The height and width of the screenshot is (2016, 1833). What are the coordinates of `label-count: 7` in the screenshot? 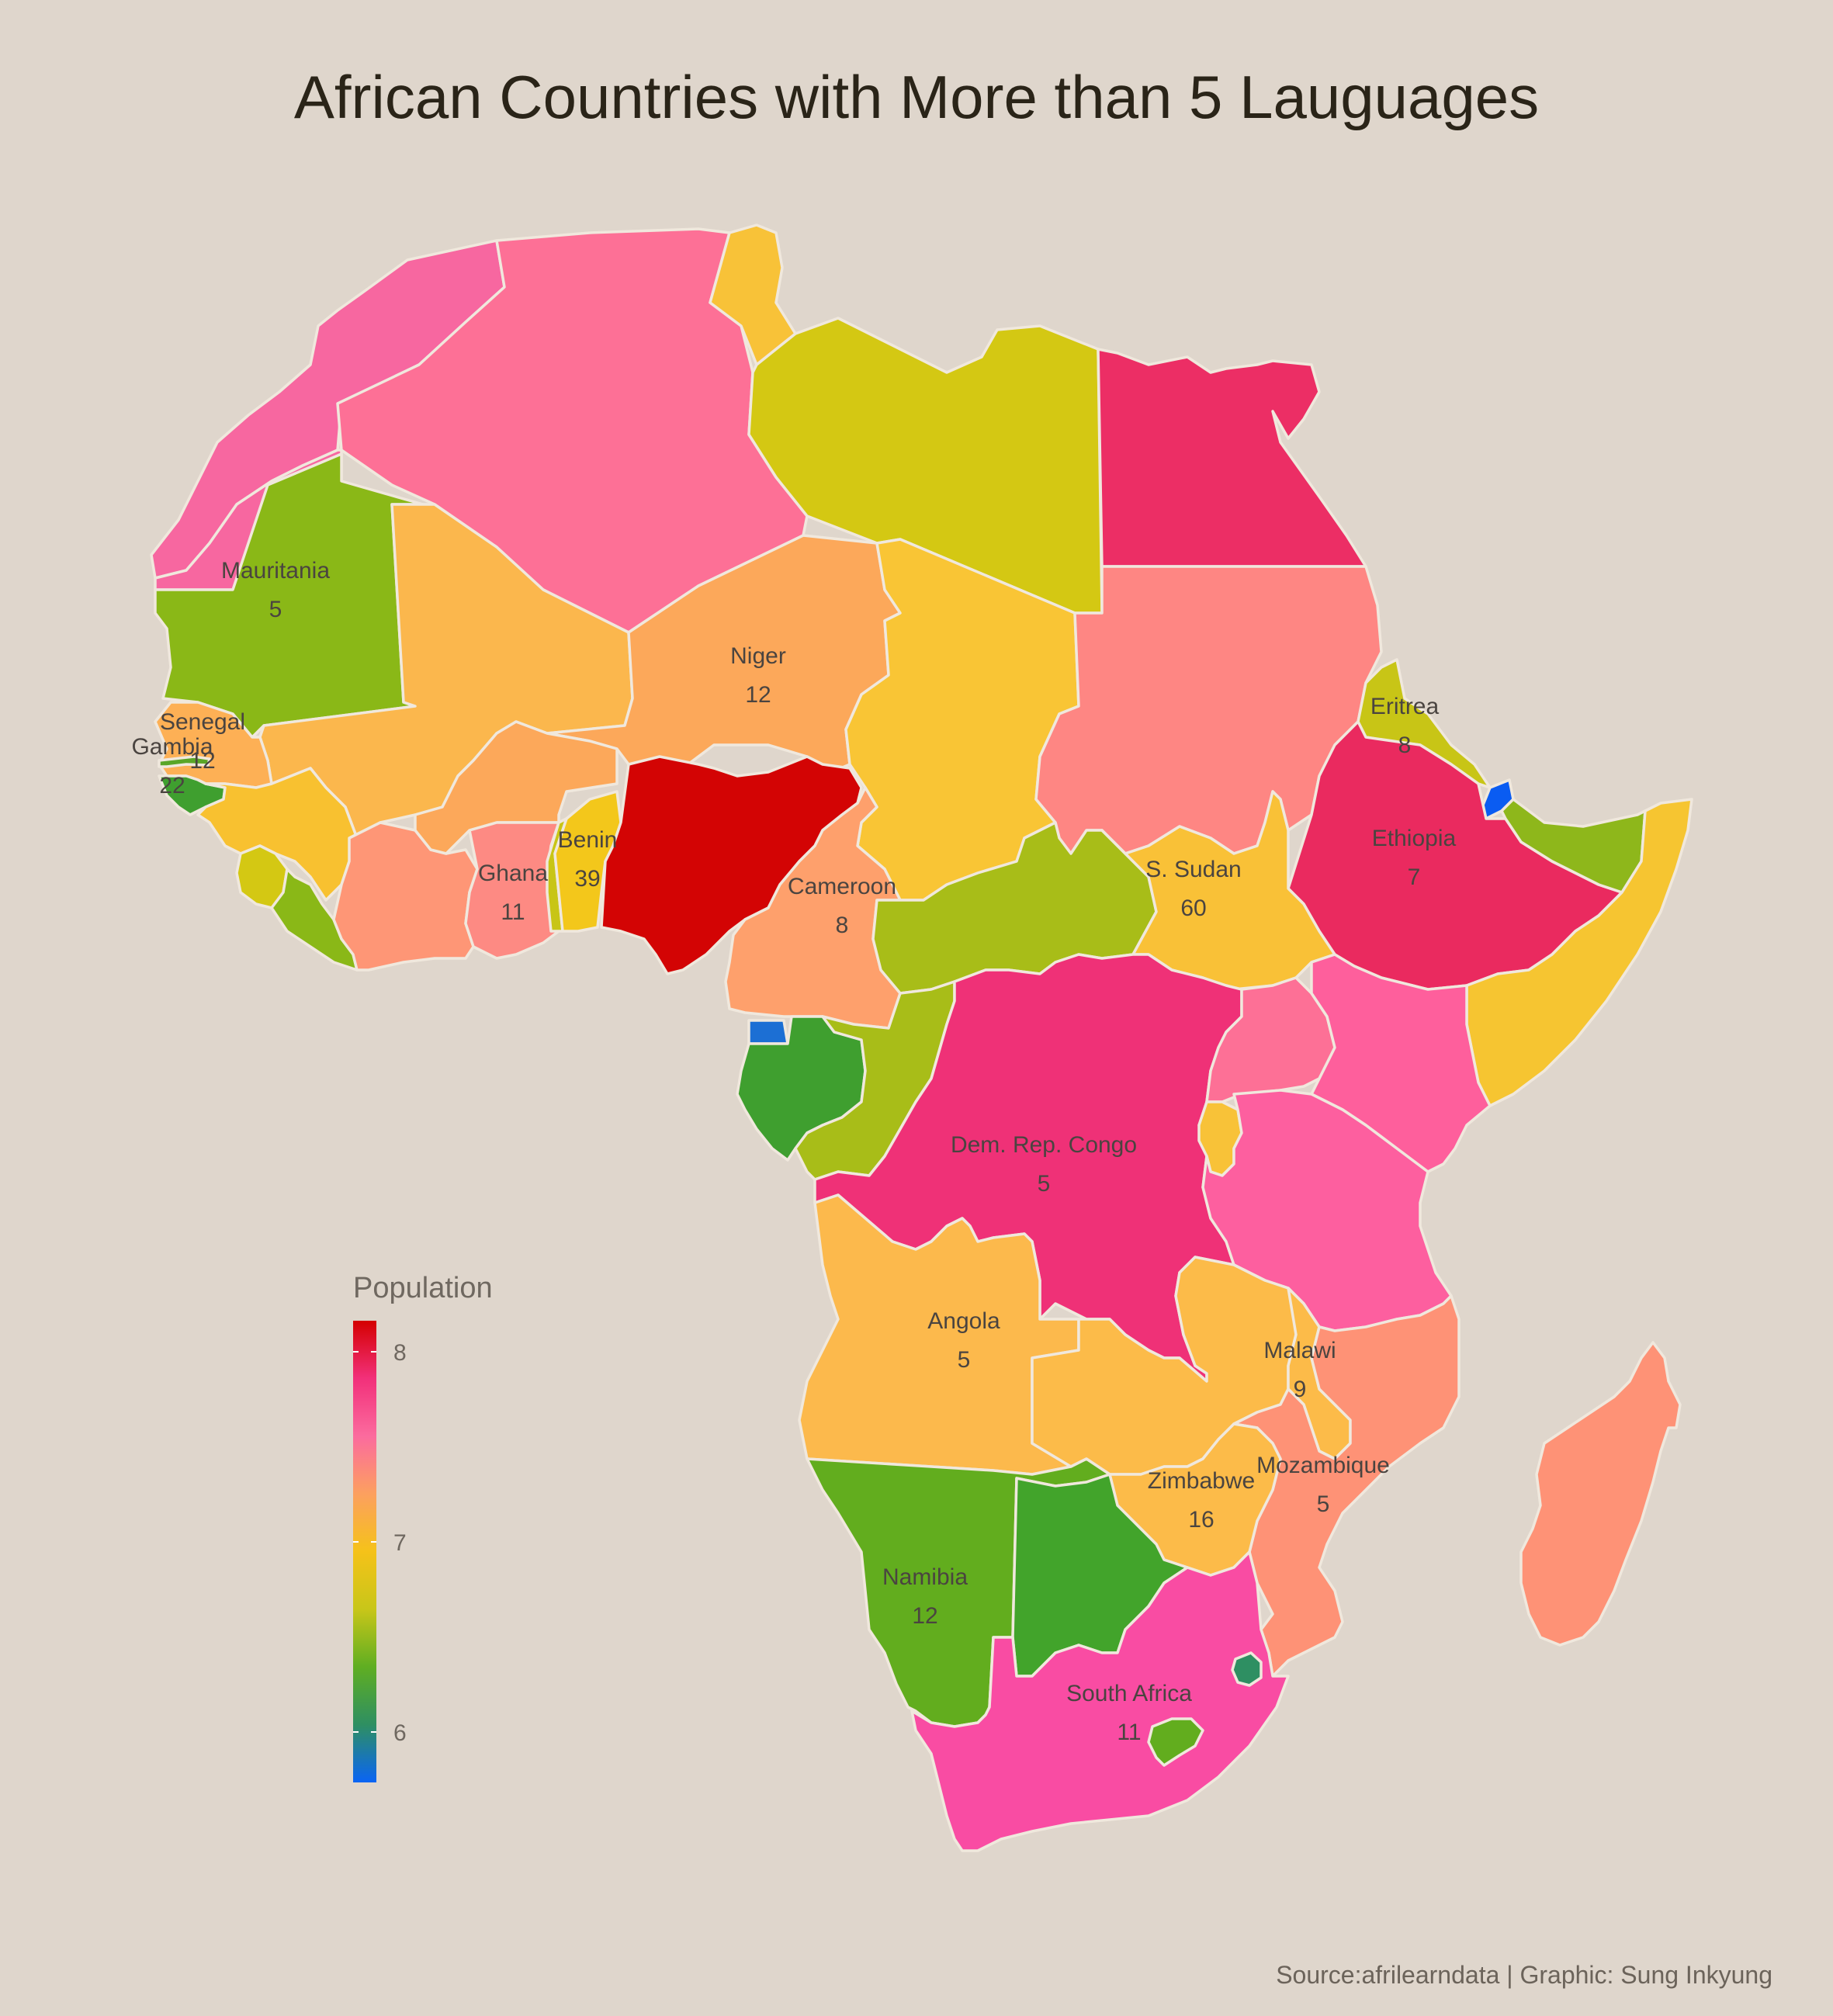 It's located at (1415, 877).